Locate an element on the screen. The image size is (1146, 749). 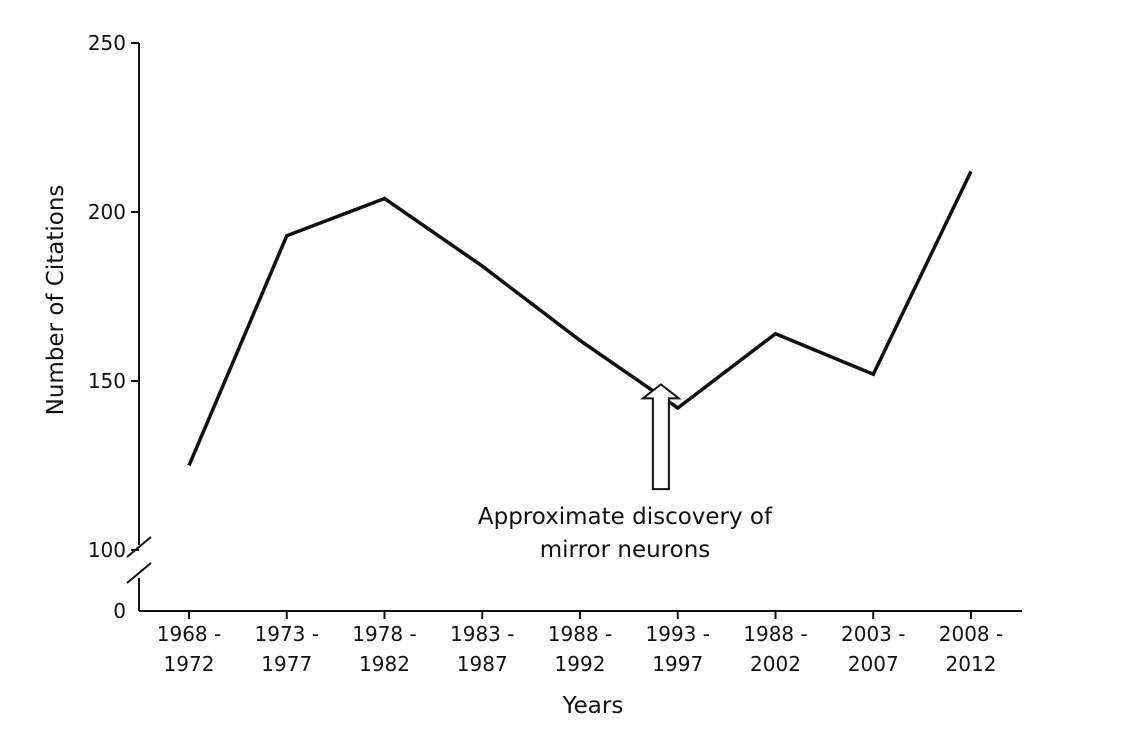
annotation-text-line1: Approximate discovery of is located at coordinates (625, 517).